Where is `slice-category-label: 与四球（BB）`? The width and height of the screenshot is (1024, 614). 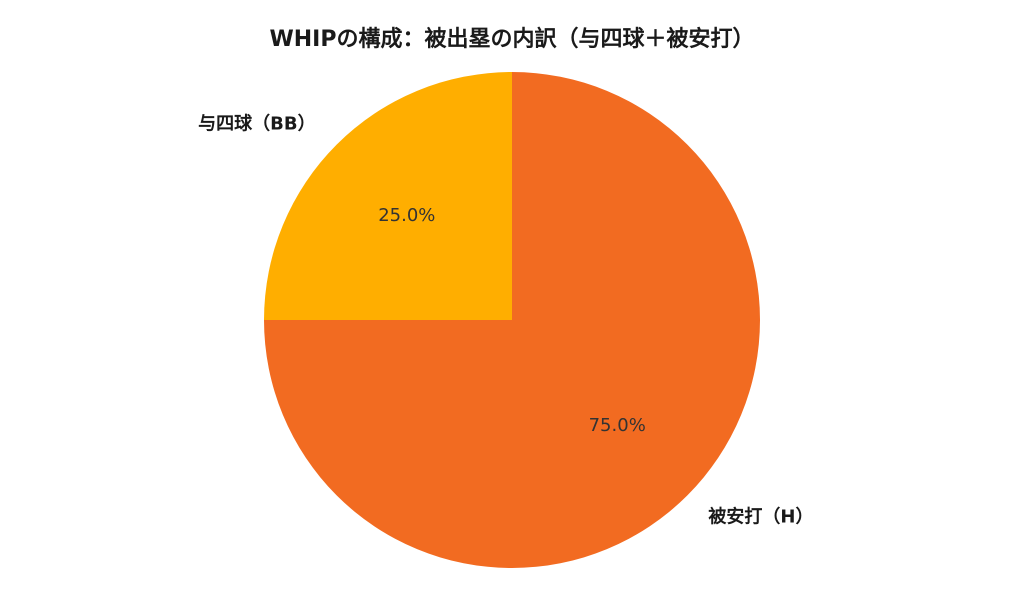 slice-category-label: 与四球（BB） is located at coordinates (256, 124).